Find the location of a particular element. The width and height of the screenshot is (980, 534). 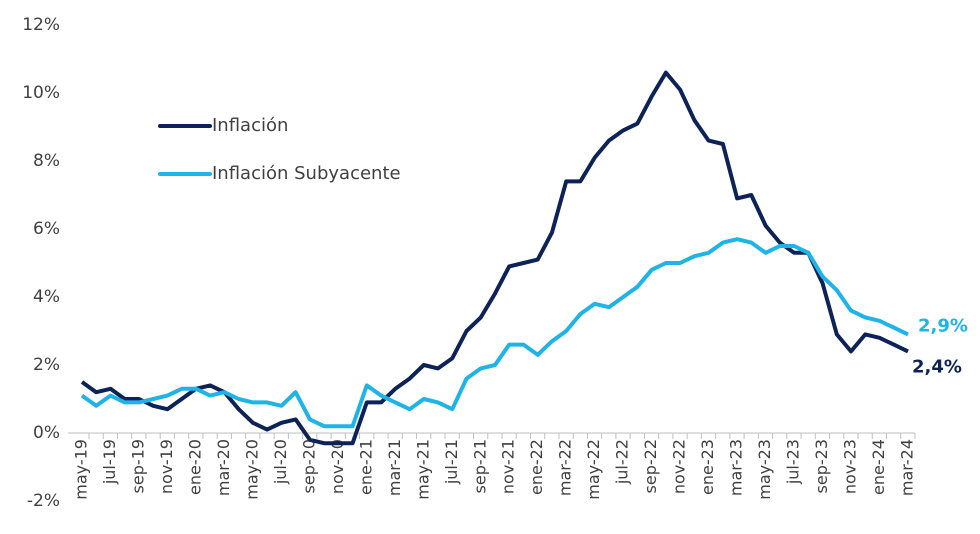

x-tick-label: nov-20 is located at coordinates (337, 466).